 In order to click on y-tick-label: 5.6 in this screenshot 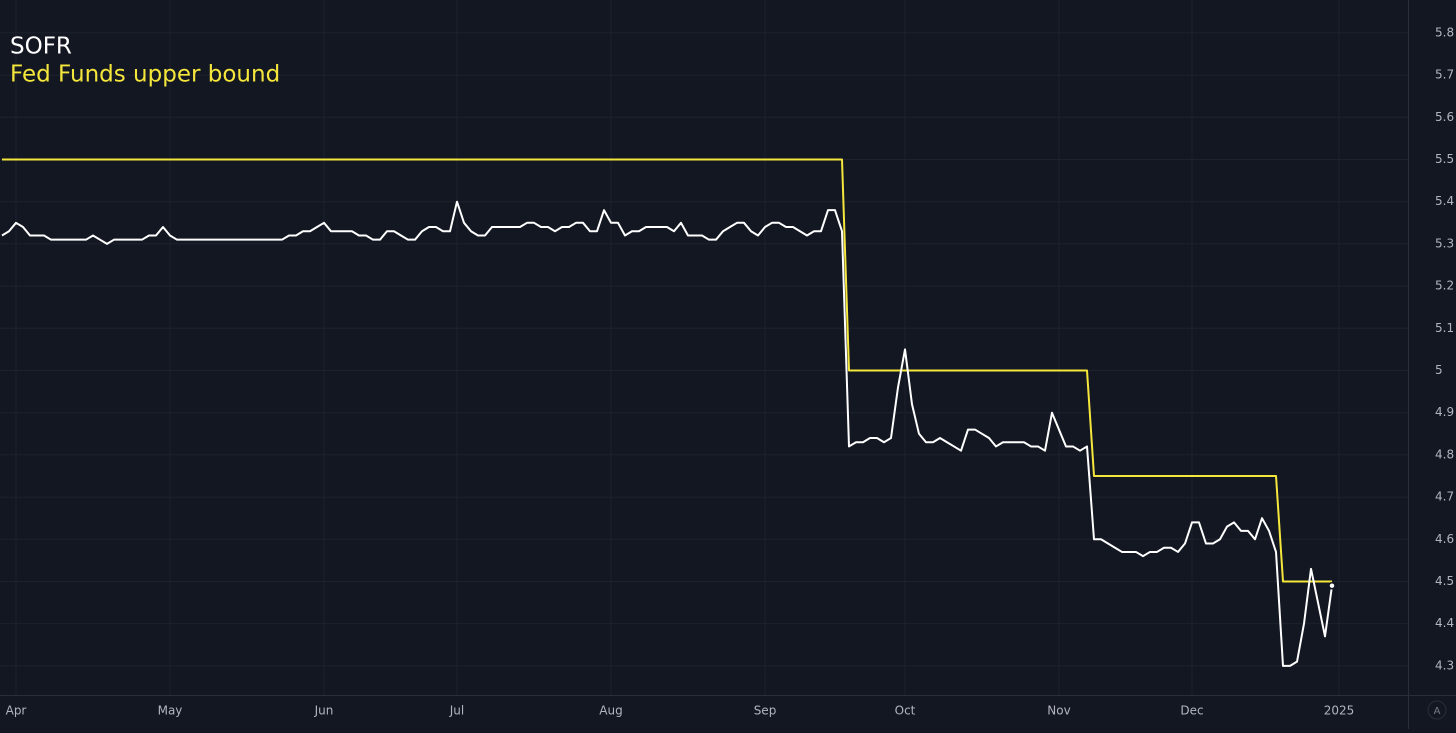, I will do `click(1444, 117)`.